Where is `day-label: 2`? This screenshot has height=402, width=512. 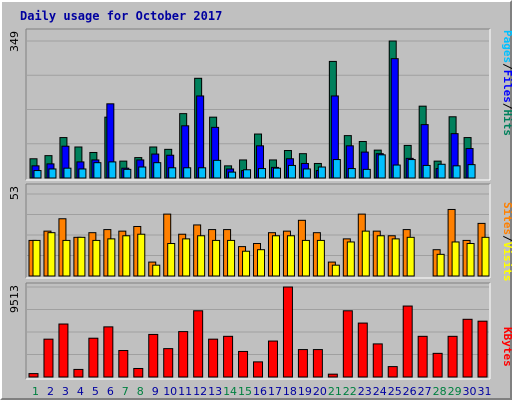
day-label: 2 is located at coordinates (50, 391).